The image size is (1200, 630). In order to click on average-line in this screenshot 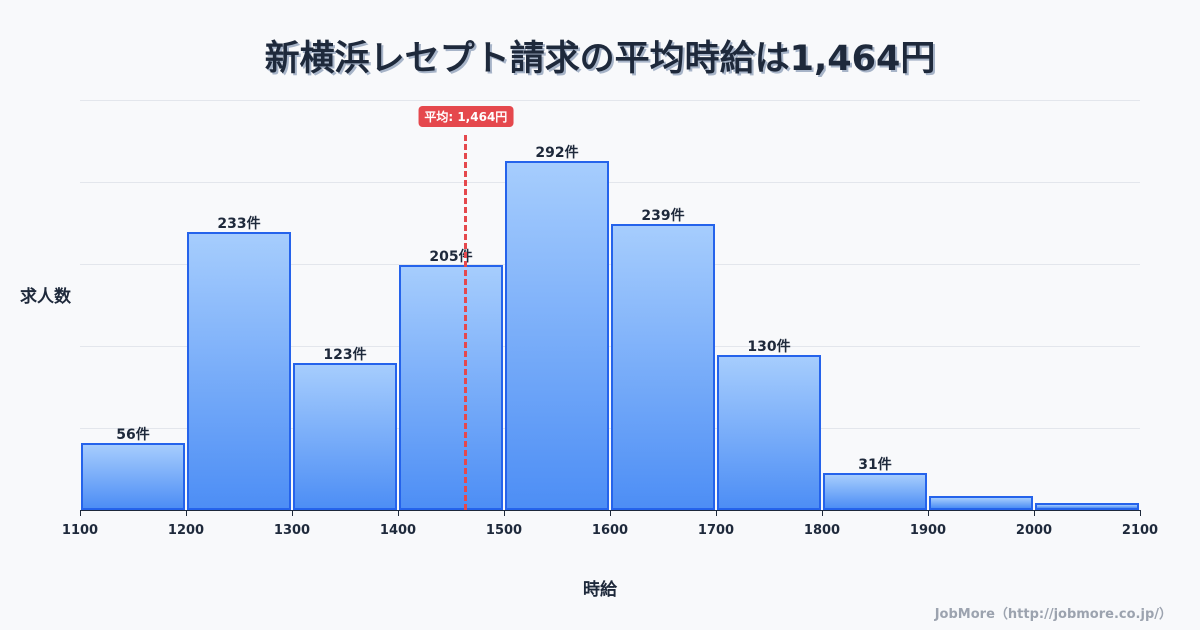, I will do `click(466, 322)`.